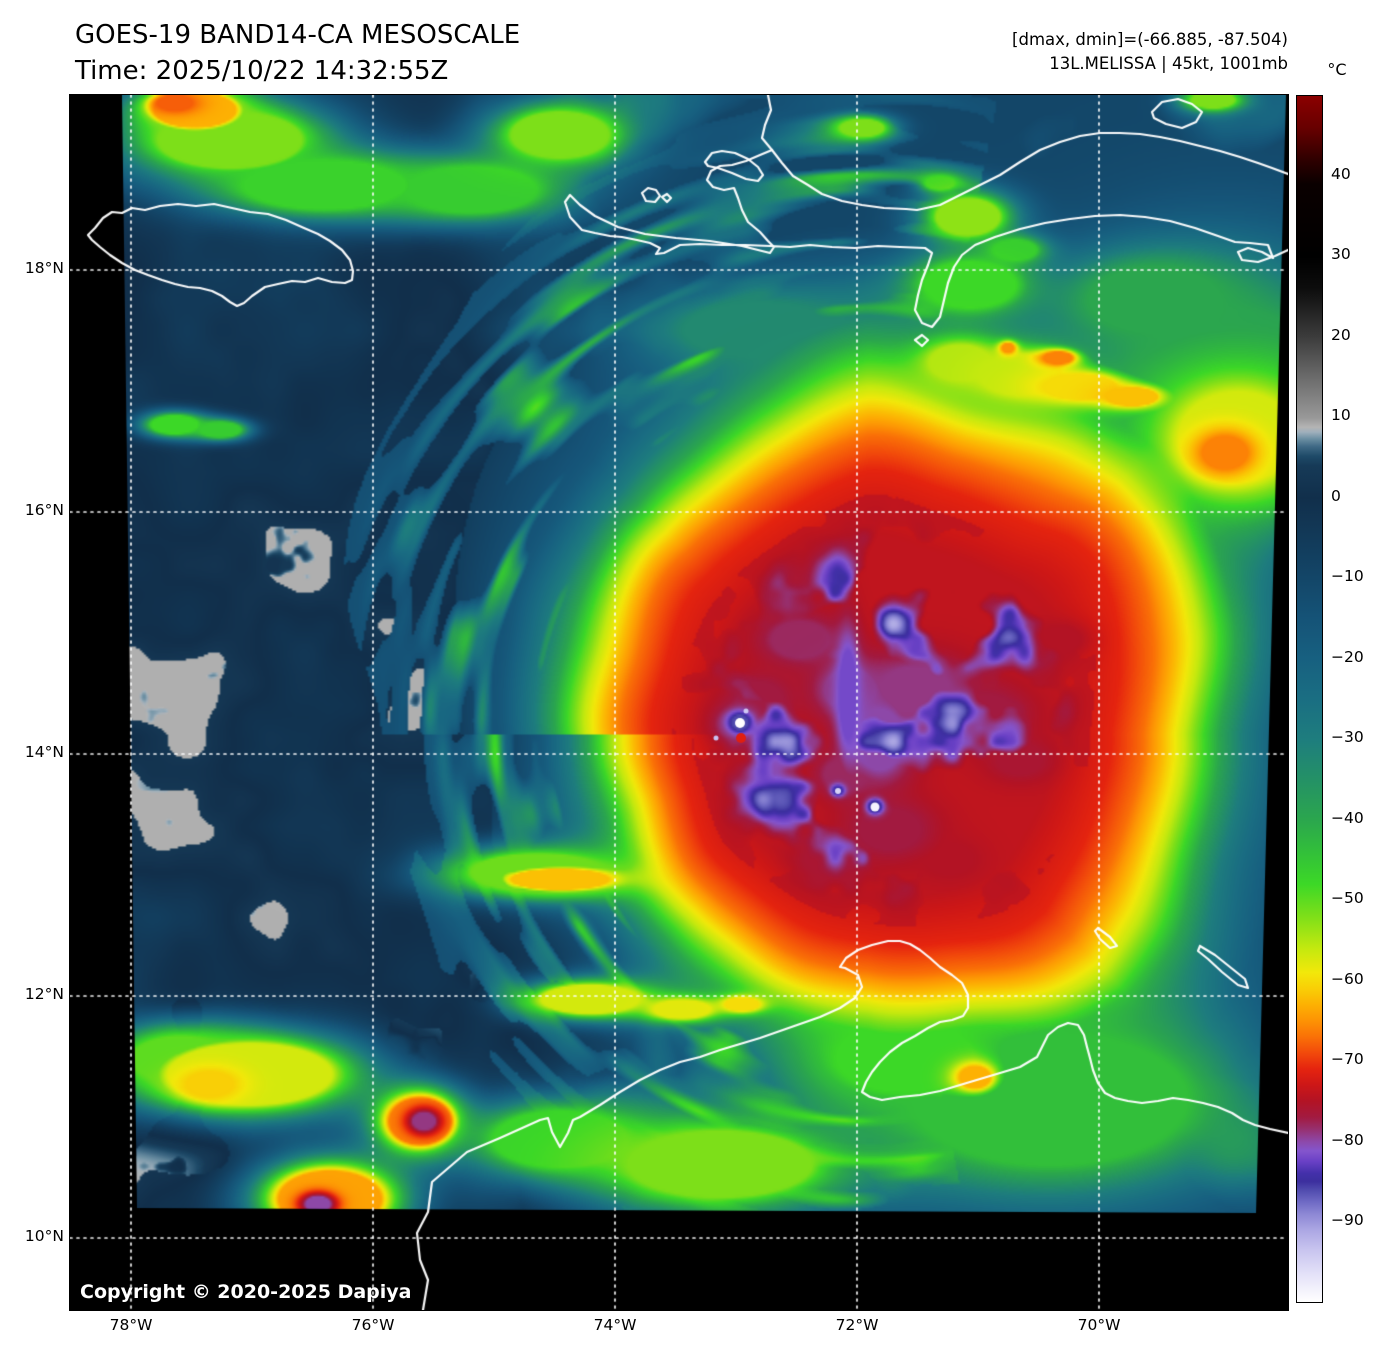  What do you see at coordinates (1347, 817) in the screenshot?
I see `colorbar-tick-label: −40` at bounding box center [1347, 817].